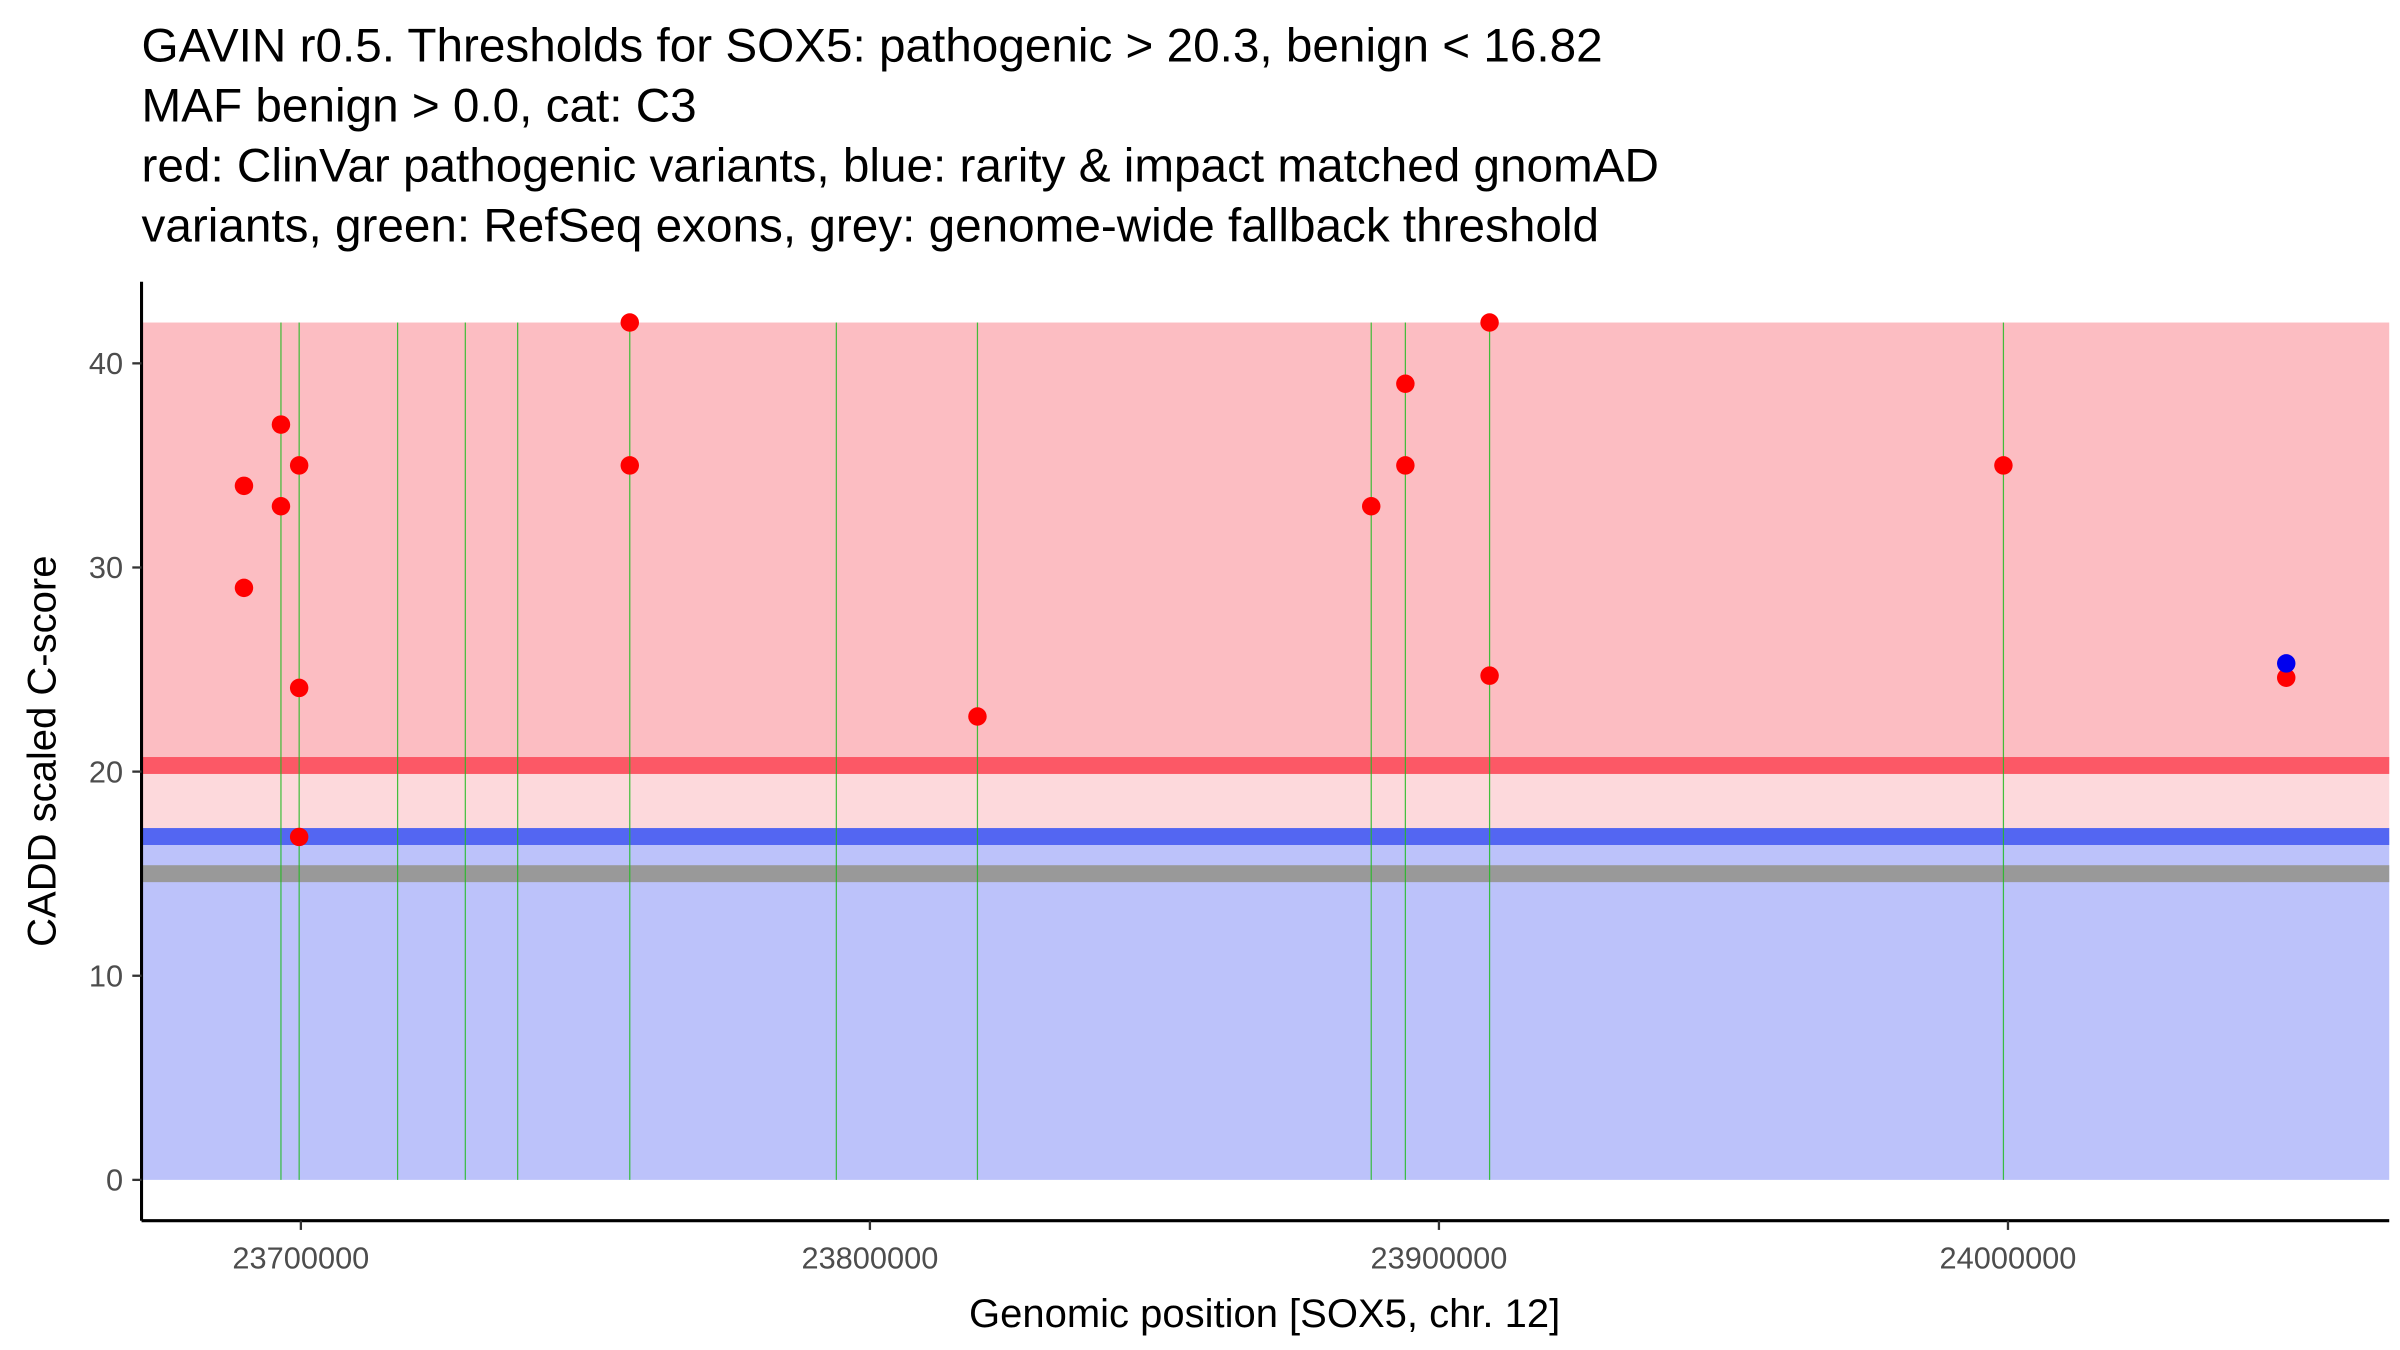 The image size is (2400, 1350). I want to click on y-tick-label: 30, so click(106, 567).